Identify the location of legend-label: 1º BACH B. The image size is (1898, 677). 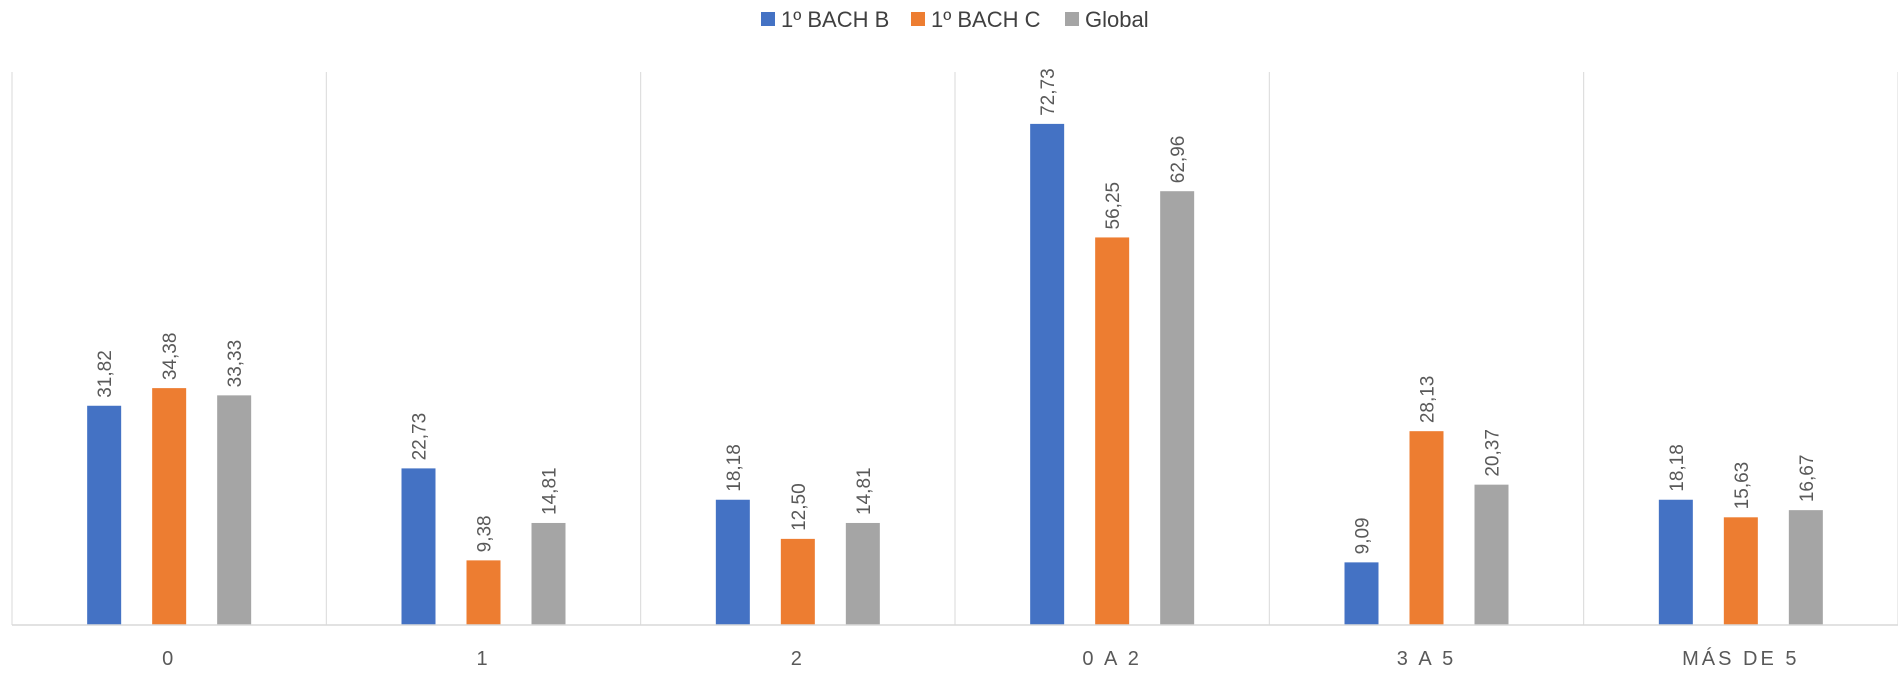
(835, 19).